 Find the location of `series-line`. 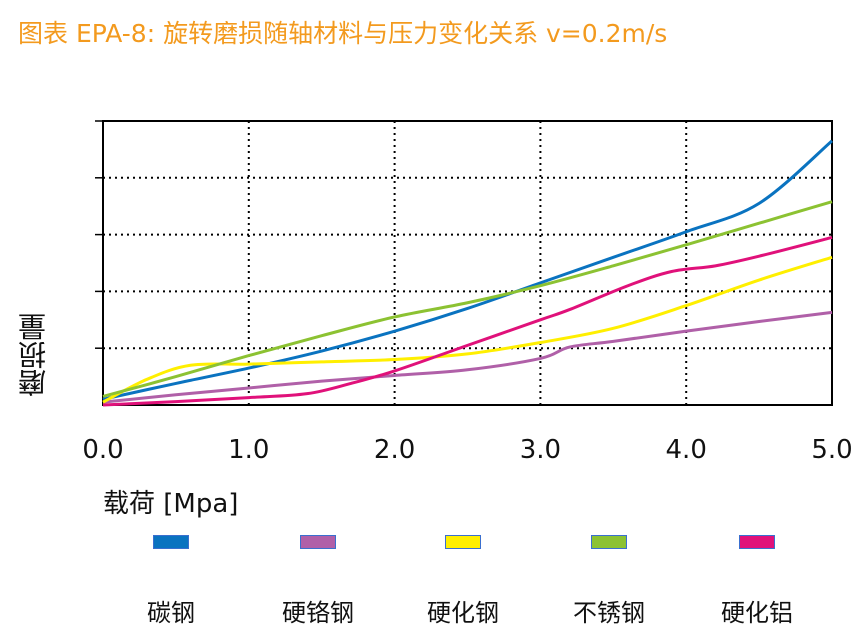

series-line is located at coordinates (467, 357).